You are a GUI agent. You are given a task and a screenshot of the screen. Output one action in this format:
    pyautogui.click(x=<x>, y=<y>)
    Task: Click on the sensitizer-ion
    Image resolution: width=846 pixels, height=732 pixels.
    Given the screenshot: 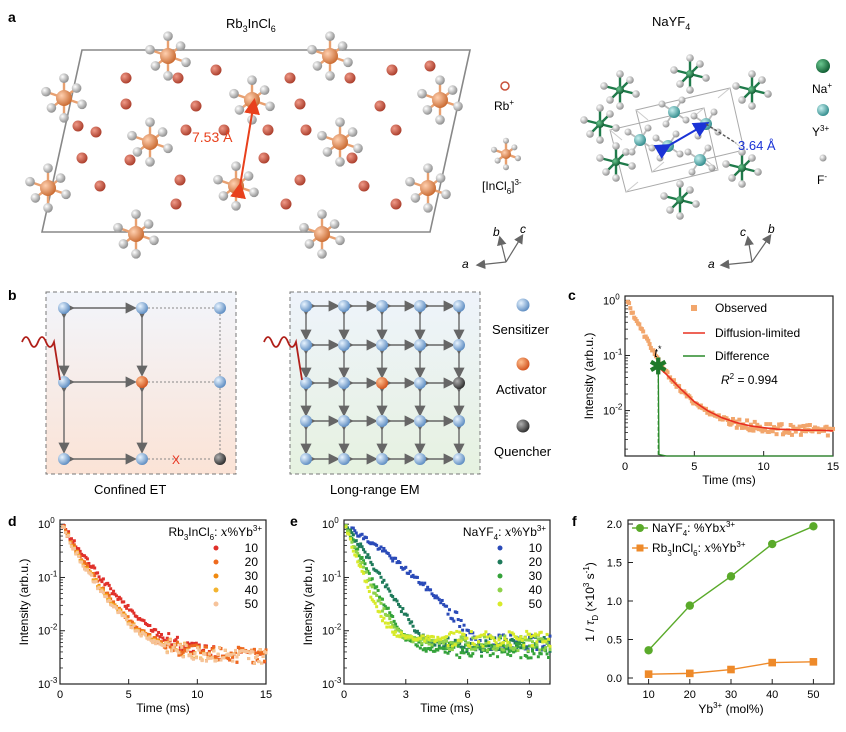 What is the action you would take?
    pyautogui.click(x=382, y=459)
    